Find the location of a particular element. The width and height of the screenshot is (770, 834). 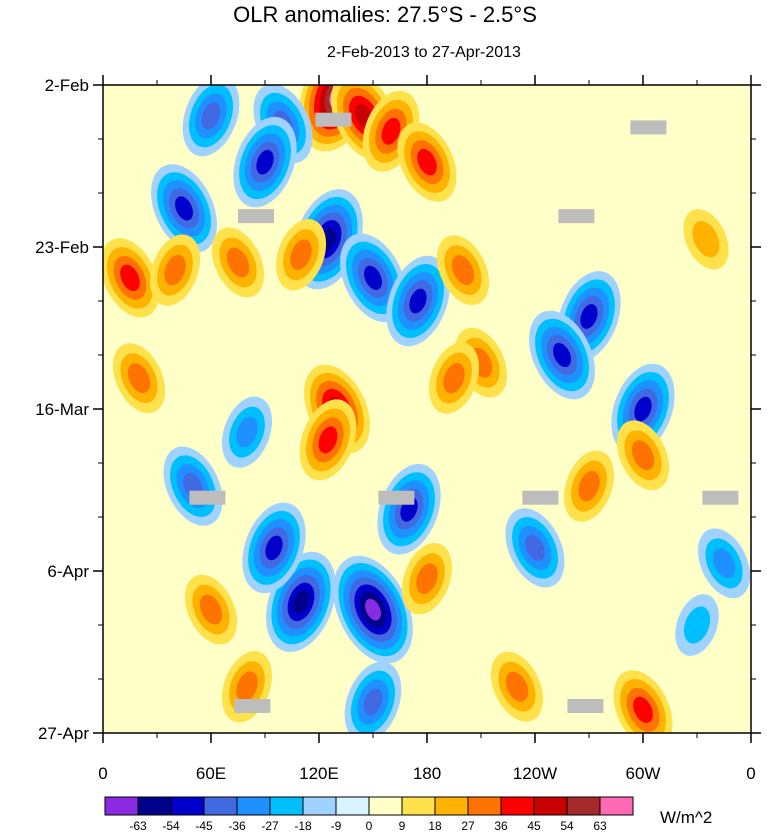

colorbar-label: 54 is located at coordinates (567, 826).